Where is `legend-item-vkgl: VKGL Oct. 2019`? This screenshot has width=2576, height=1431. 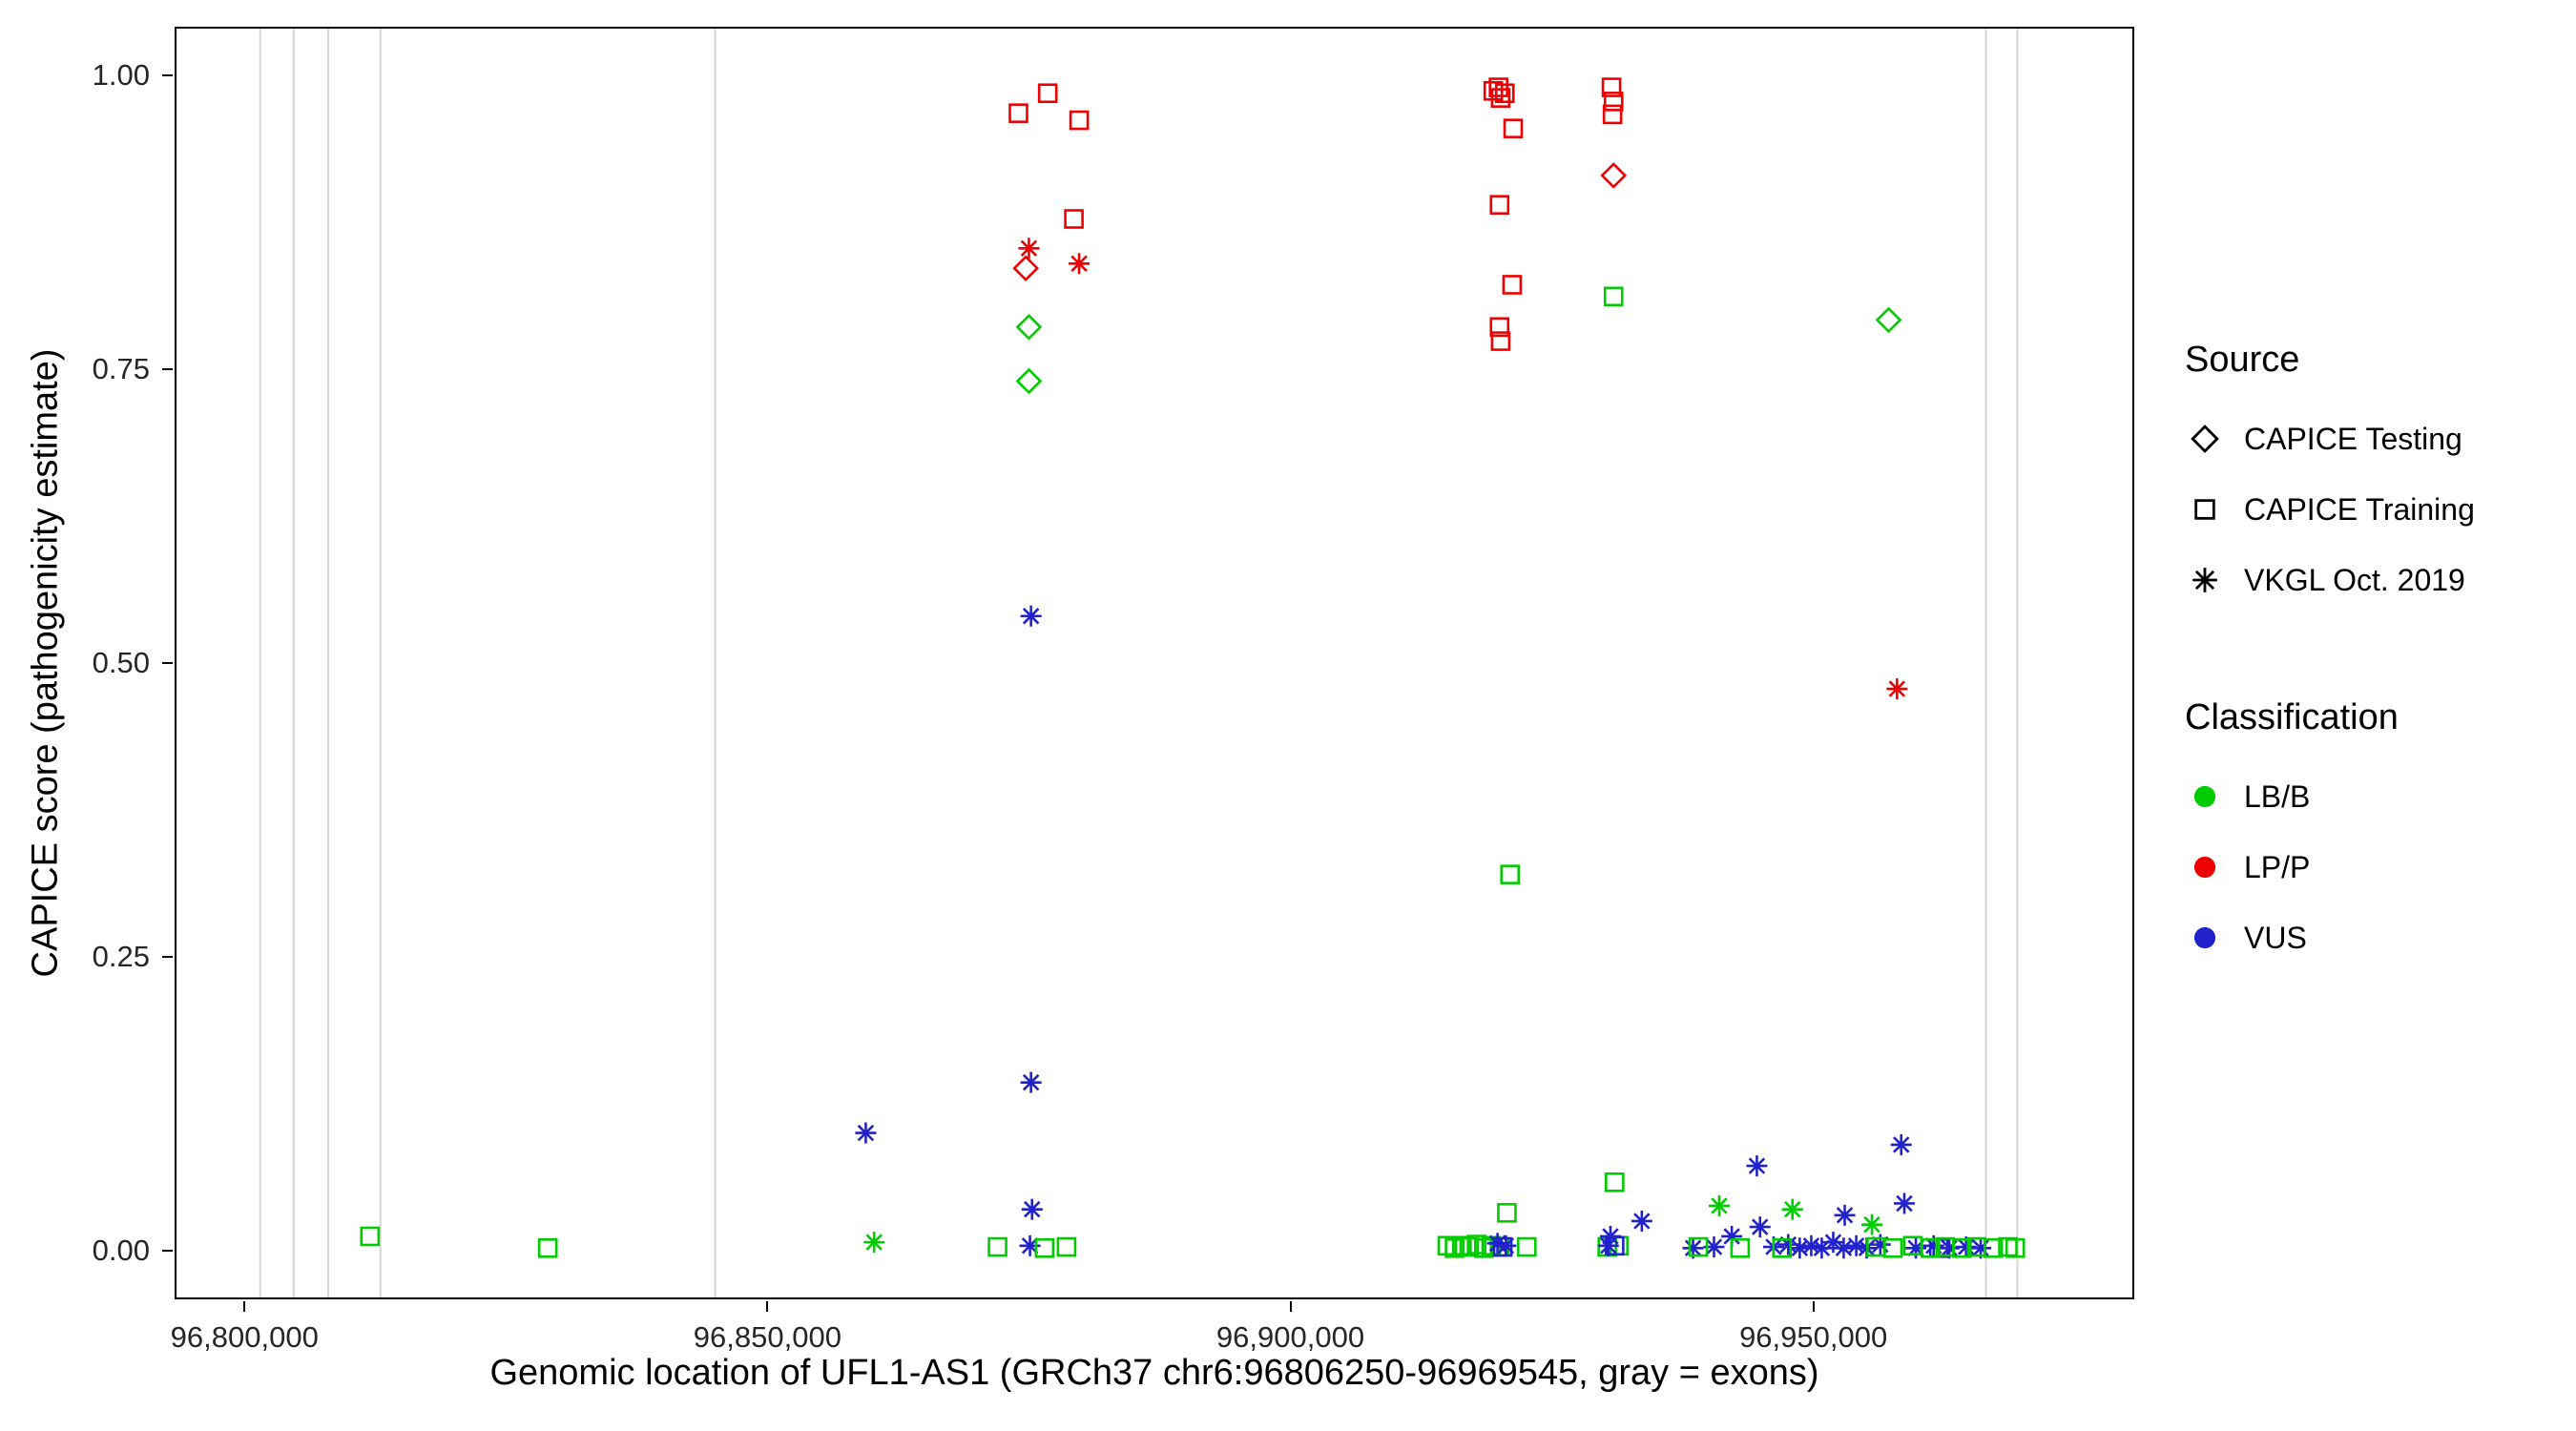 legend-item-vkgl: VKGL Oct. 2019 is located at coordinates (2330, 580).